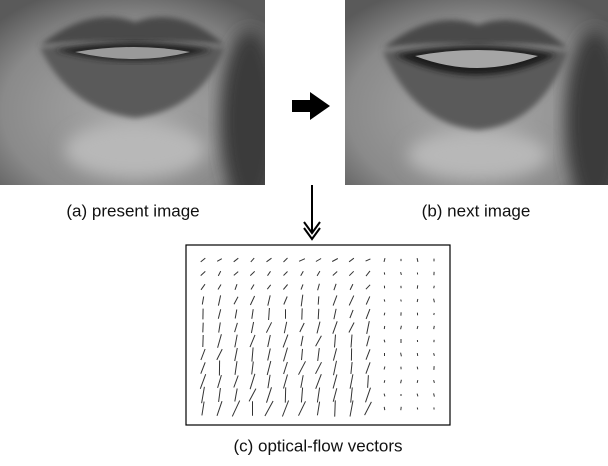  Describe the element at coordinates (476, 210) in the screenshot. I see `caption: (b) next image` at that location.